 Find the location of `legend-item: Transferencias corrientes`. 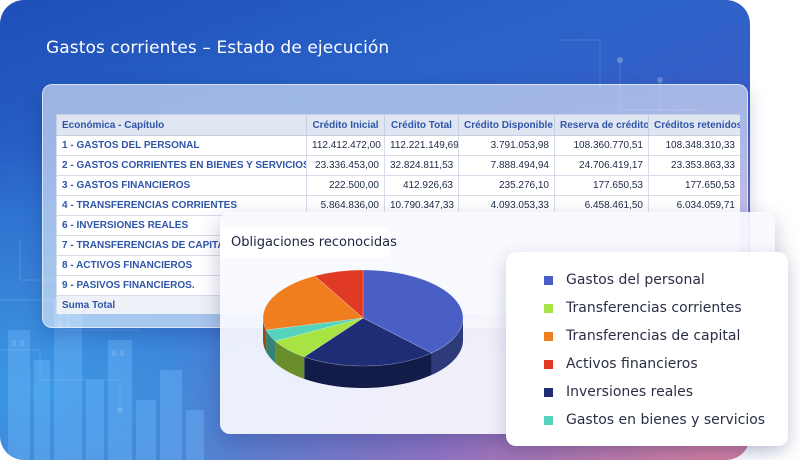

legend-item: Transferencias corrientes is located at coordinates (666, 308).